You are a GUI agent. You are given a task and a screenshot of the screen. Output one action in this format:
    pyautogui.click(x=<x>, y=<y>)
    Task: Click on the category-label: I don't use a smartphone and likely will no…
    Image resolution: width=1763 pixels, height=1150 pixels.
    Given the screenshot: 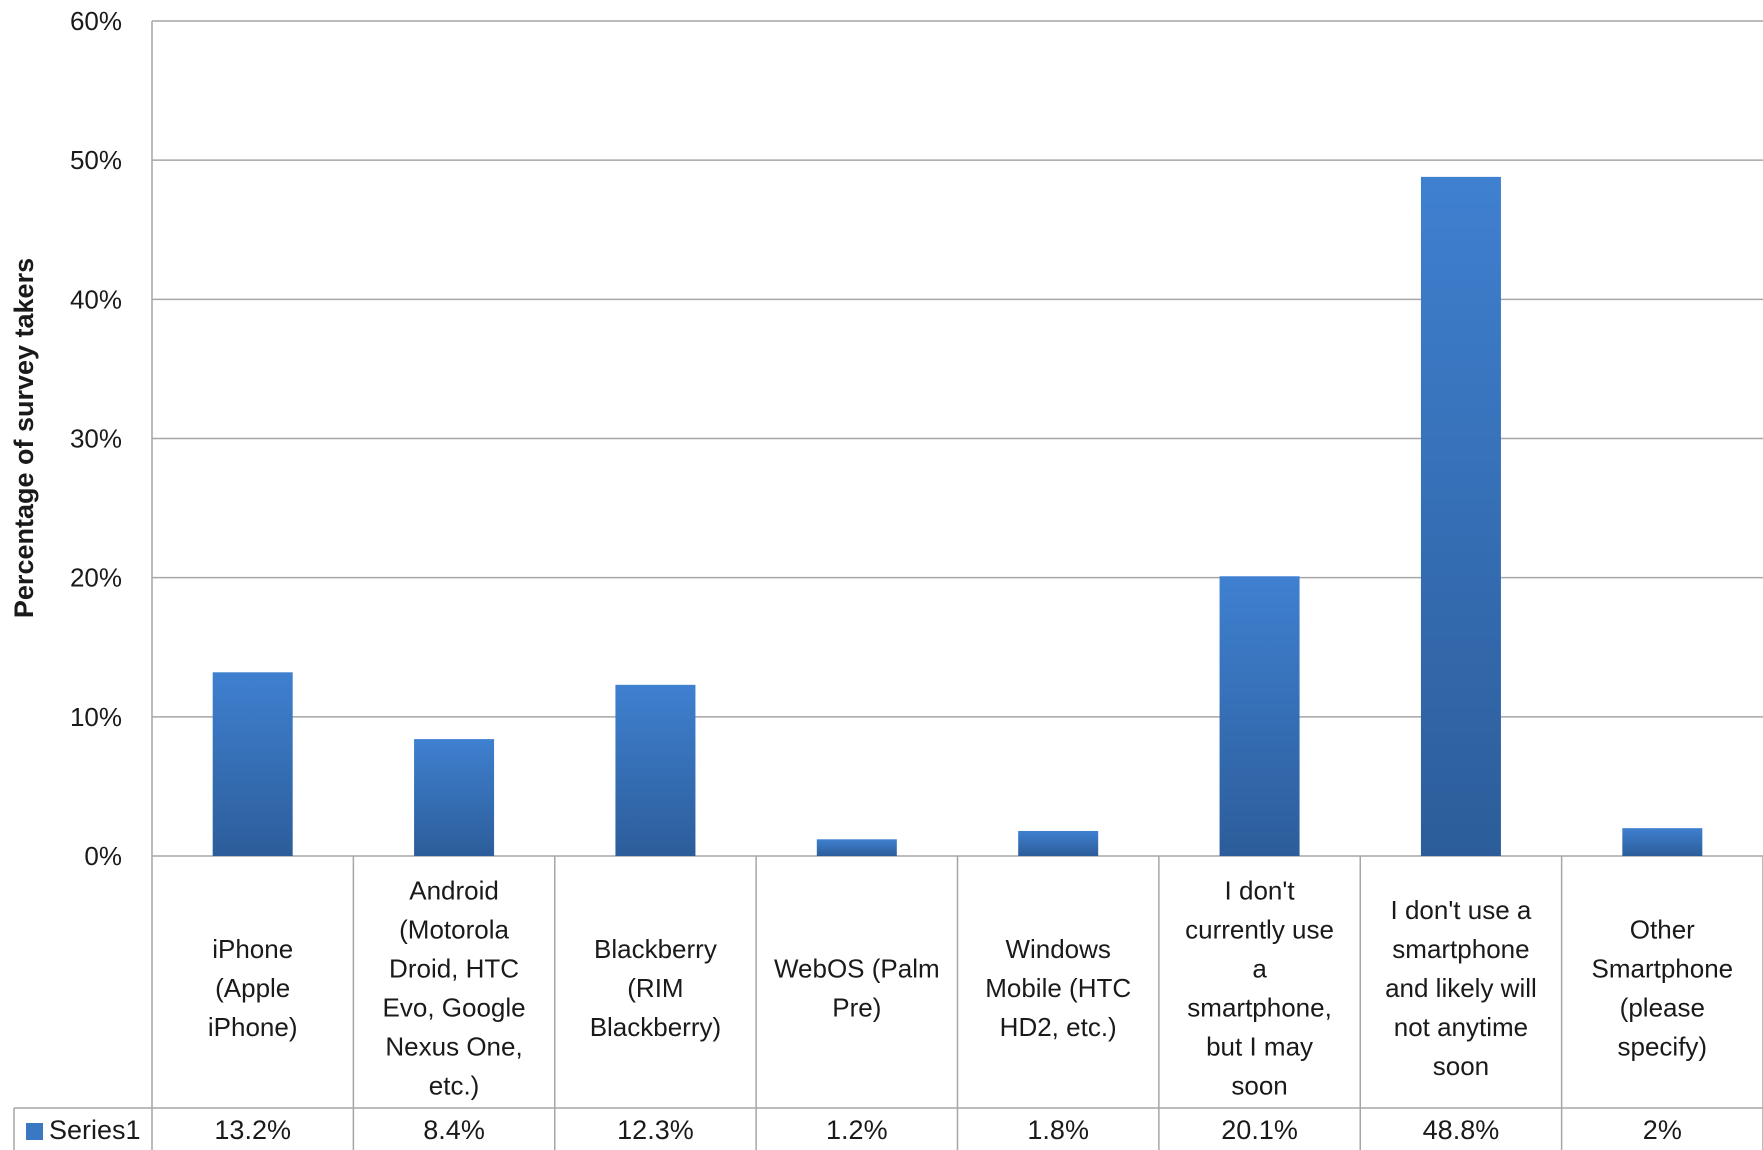 What is the action you would take?
    pyautogui.click(x=1461, y=988)
    